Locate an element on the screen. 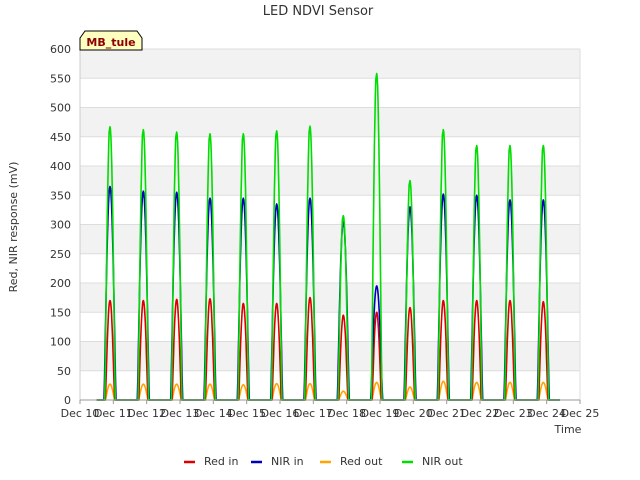 The height and width of the screenshot is (480, 640). badge-shape is located at coordinates (111, 40).